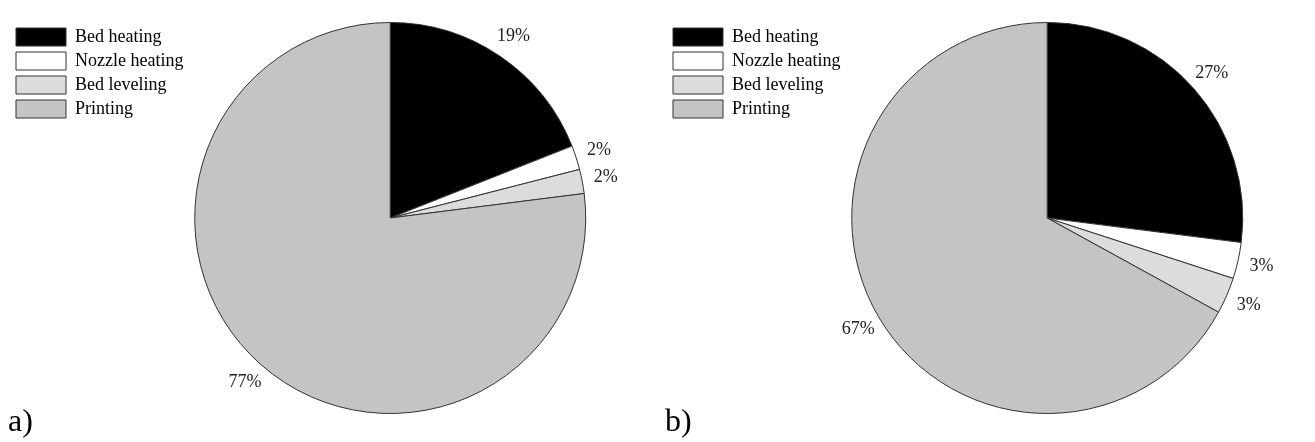 The image size is (1315, 442). Describe the element at coordinates (858, 328) in the screenshot. I see `data-label: 67%` at that location.